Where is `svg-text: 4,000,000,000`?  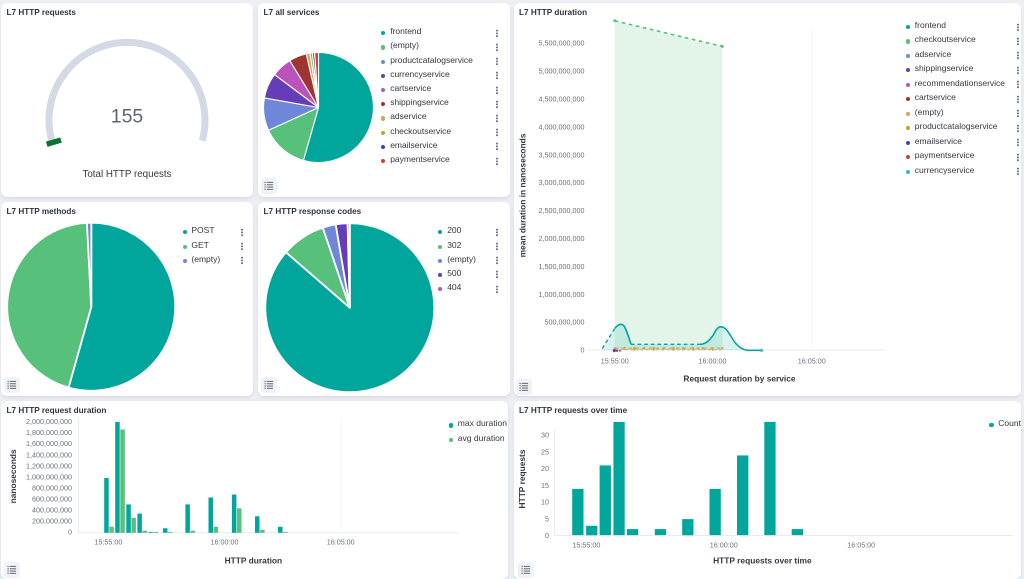
svg-text: 4,000,000,000 is located at coordinates (561, 126).